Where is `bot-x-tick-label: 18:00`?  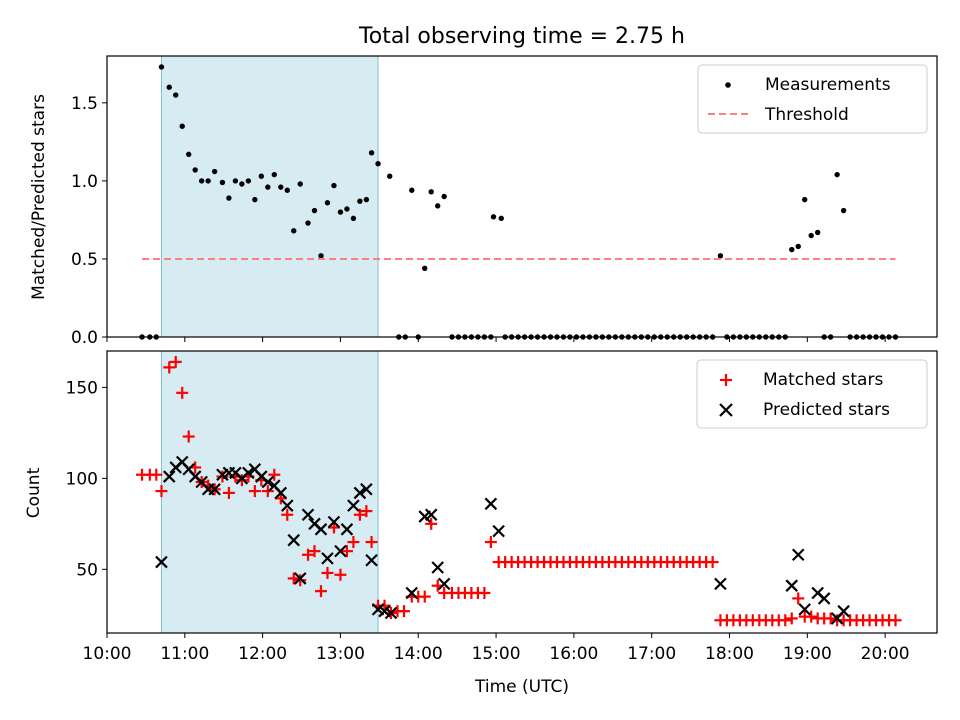 bot-x-tick-label: 18:00 is located at coordinates (729, 654).